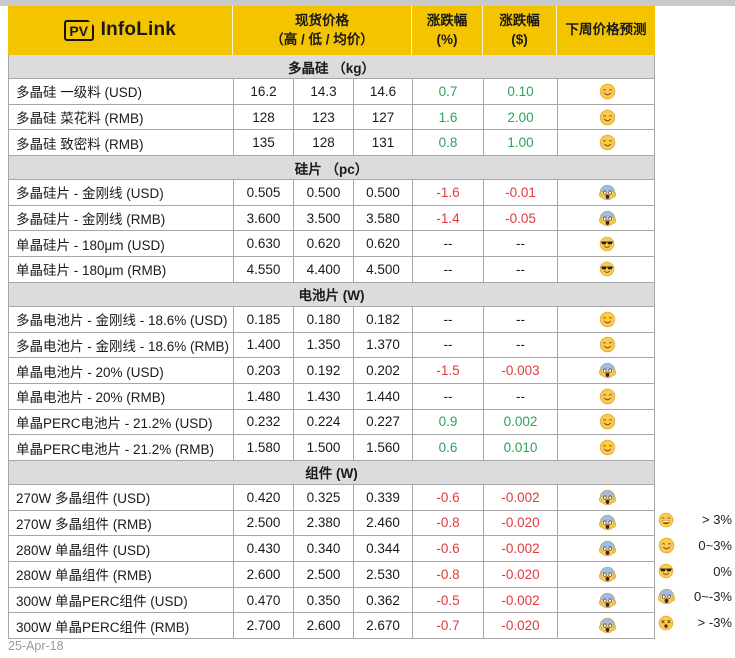 The width and height of the screenshot is (735, 658). I want to click on pv-logo-text: PV, so click(79, 30).